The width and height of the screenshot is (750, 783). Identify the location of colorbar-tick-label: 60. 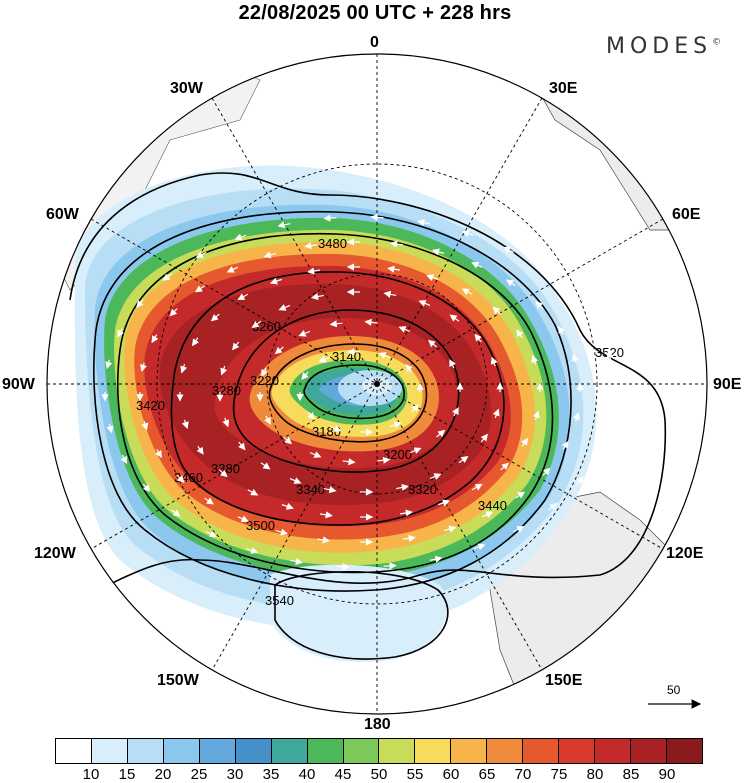
(451, 774).